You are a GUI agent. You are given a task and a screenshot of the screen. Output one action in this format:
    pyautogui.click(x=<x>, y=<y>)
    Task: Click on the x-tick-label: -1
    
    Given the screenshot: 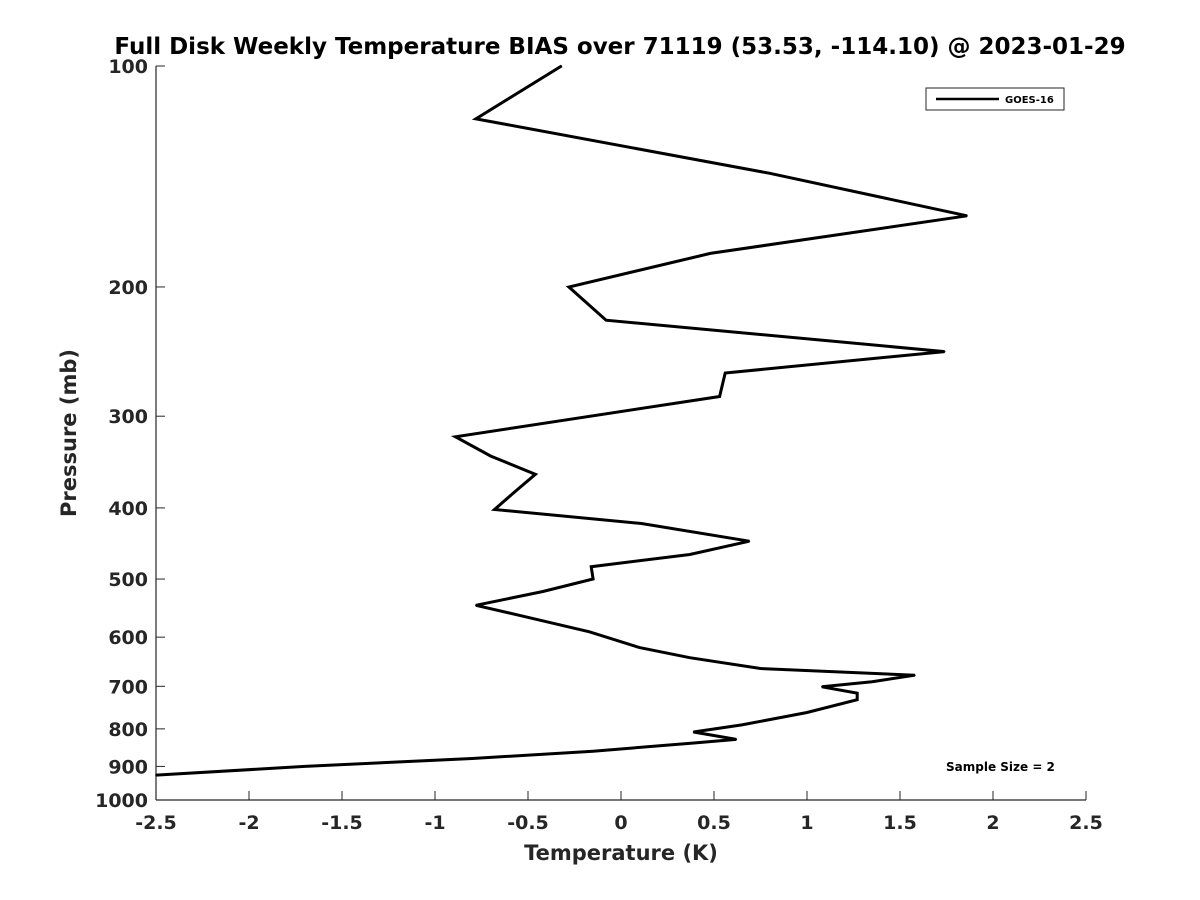 What is the action you would take?
    pyautogui.click(x=434, y=823)
    